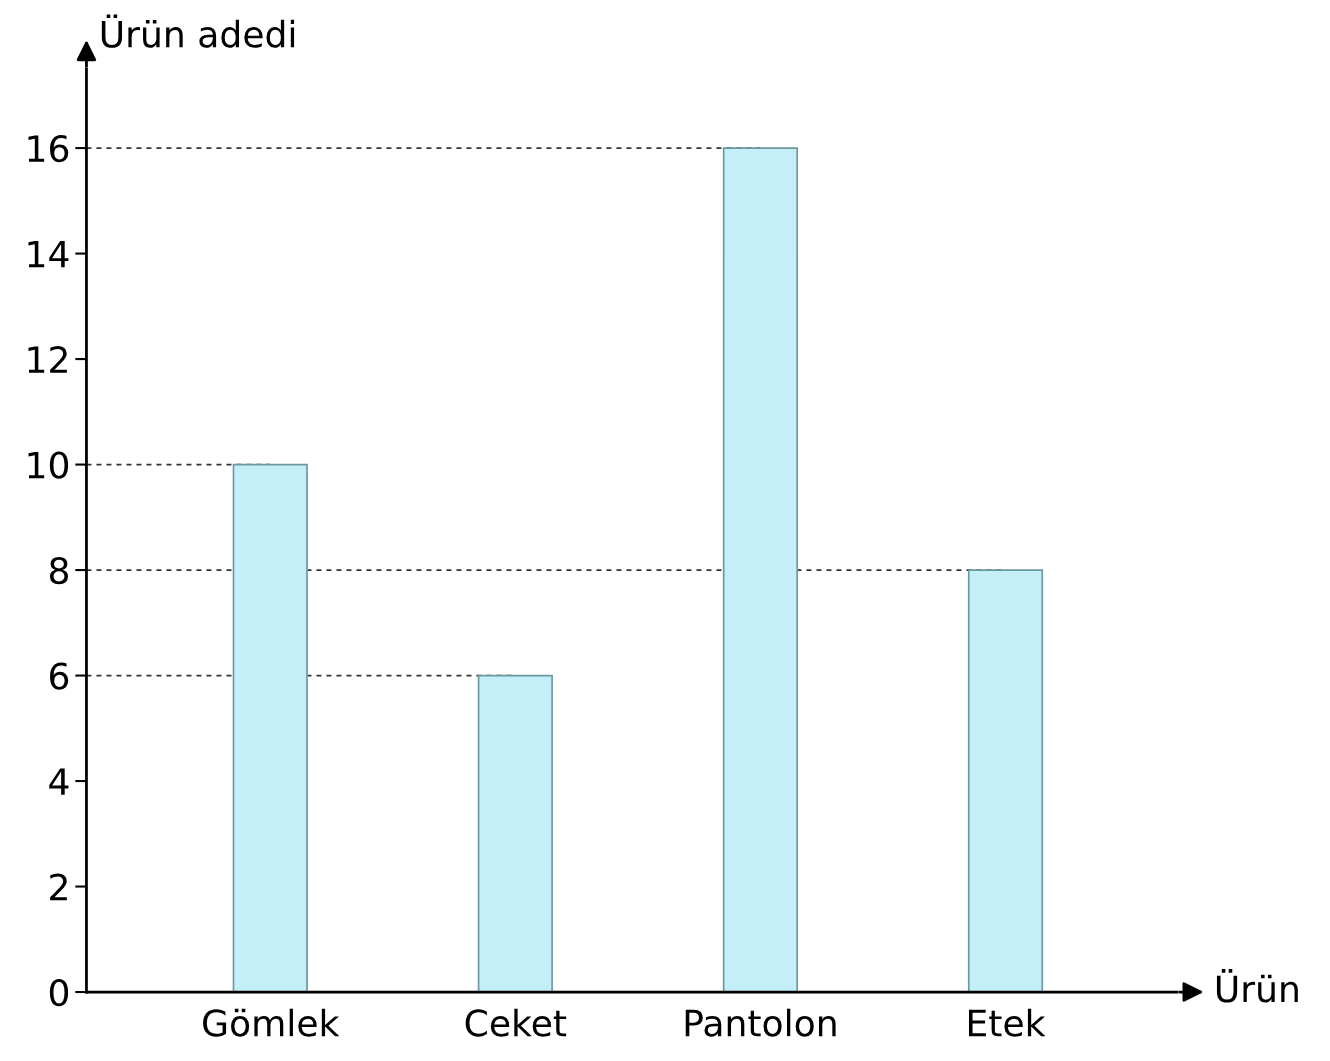 The image size is (1330, 1061). I want to click on x-tick-label: Etek, so click(1007, 1022).